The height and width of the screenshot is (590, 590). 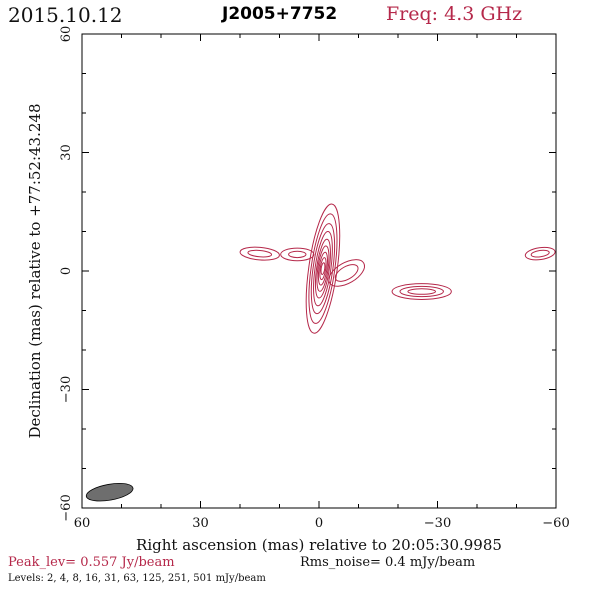 What do you see at coordinates (397, 268) in the screenshot?
I see `contour-group` at bounding box center [397, 268].